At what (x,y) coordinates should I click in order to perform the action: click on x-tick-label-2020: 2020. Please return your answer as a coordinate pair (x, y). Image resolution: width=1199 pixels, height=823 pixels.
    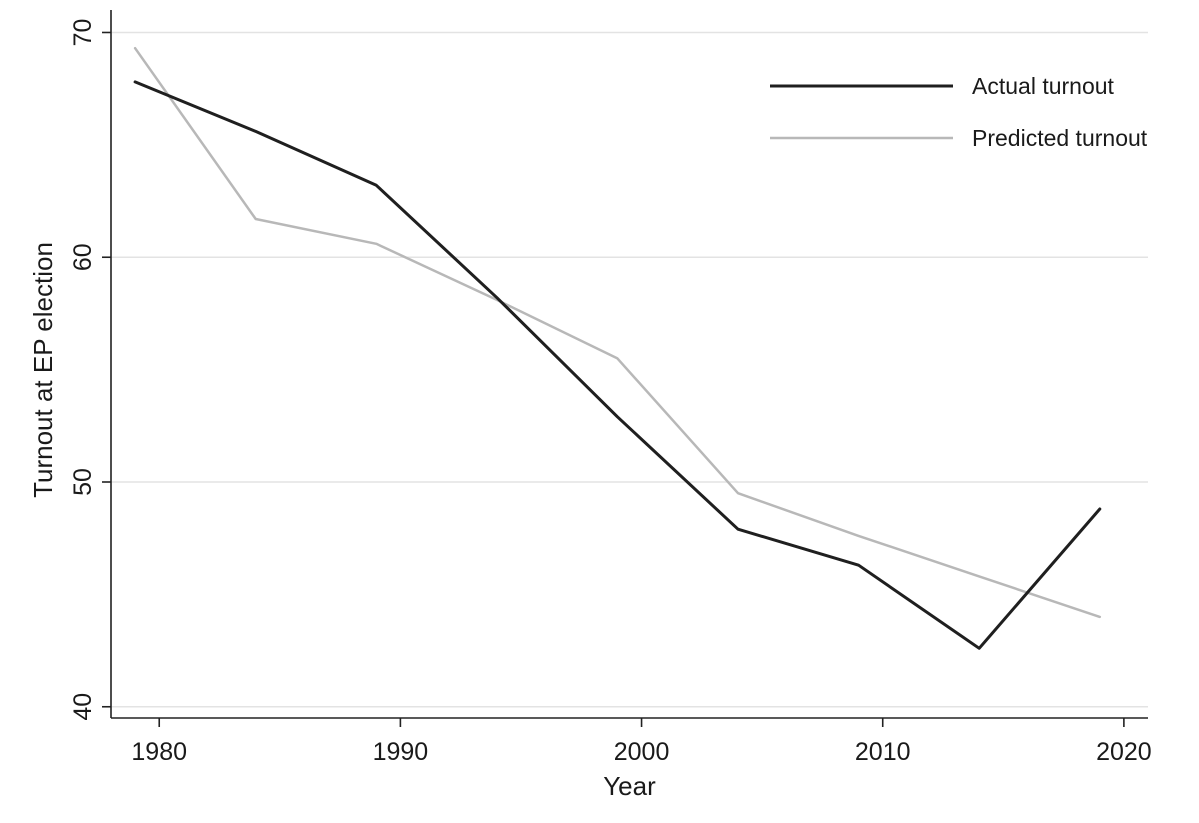
    Looking at the image, I should click on (1124, 752).